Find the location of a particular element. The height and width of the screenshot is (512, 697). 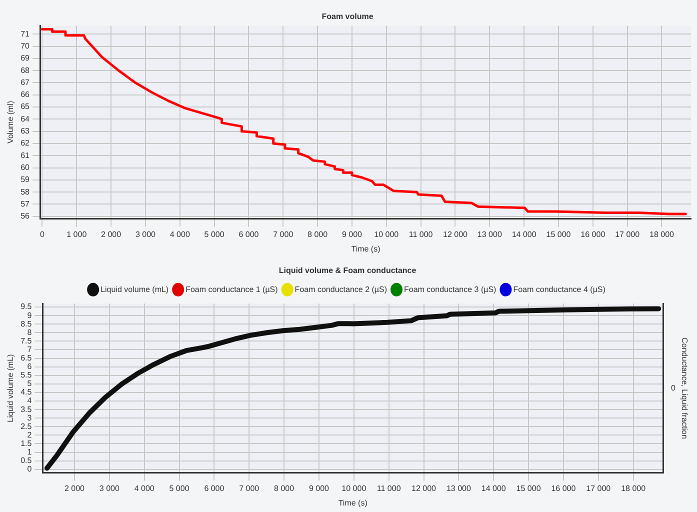

chart-title: Foam volume is located at coordinates (348, 17).